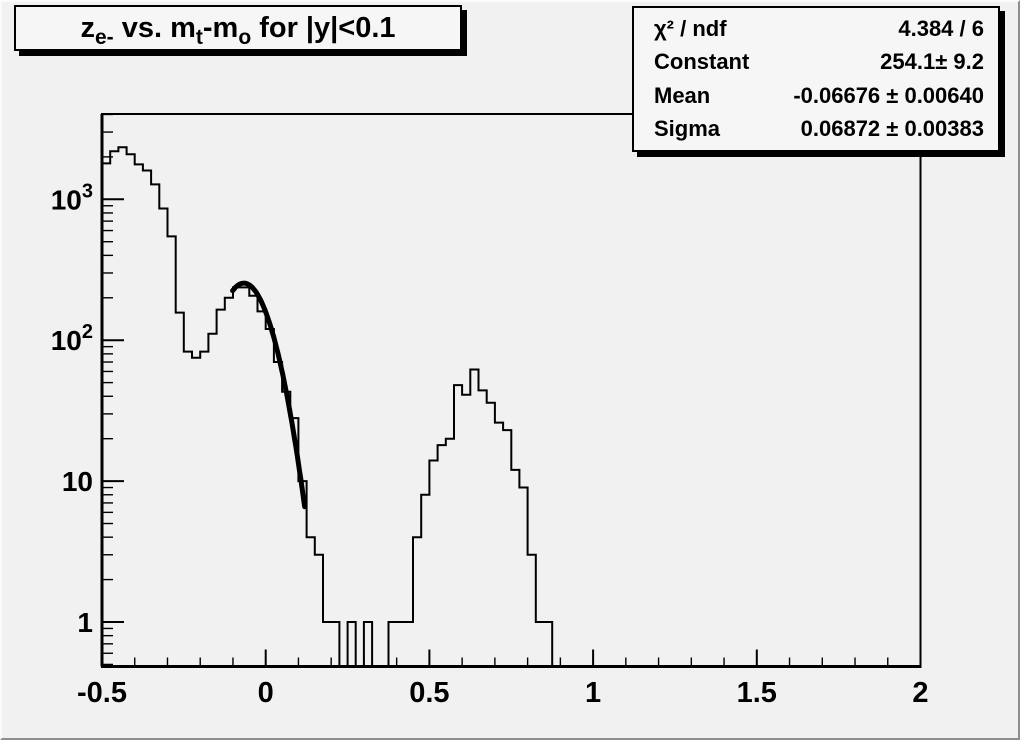  I want to click on x-axis-ticks, so click(511, 658).